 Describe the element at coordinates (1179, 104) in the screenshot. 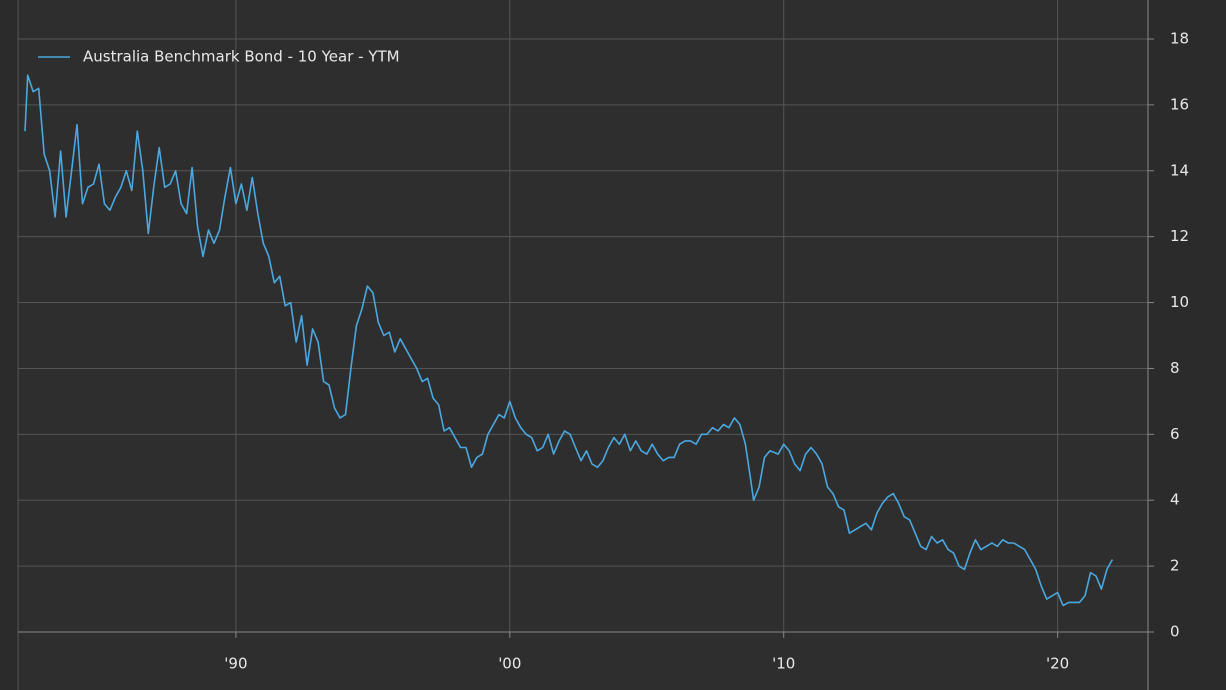

I see `y-tick-label: 16` at that location.